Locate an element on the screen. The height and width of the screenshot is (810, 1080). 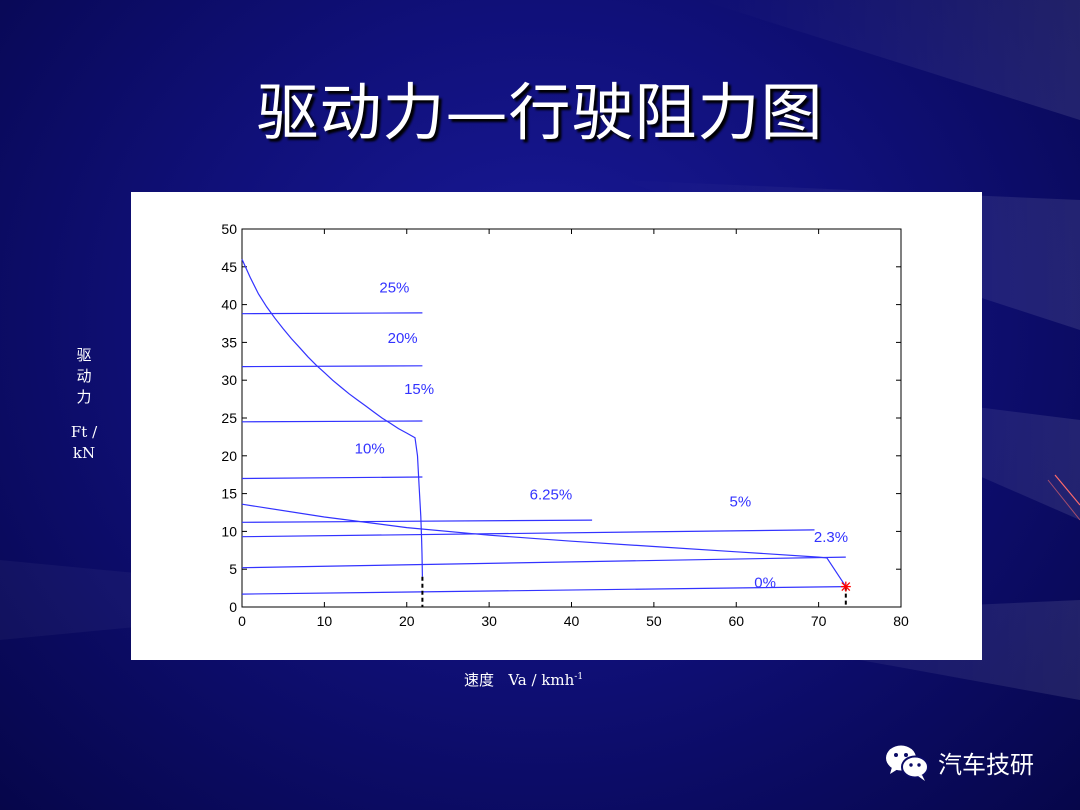
resistance-label-3: 10% is located at coordinates (370, 449).